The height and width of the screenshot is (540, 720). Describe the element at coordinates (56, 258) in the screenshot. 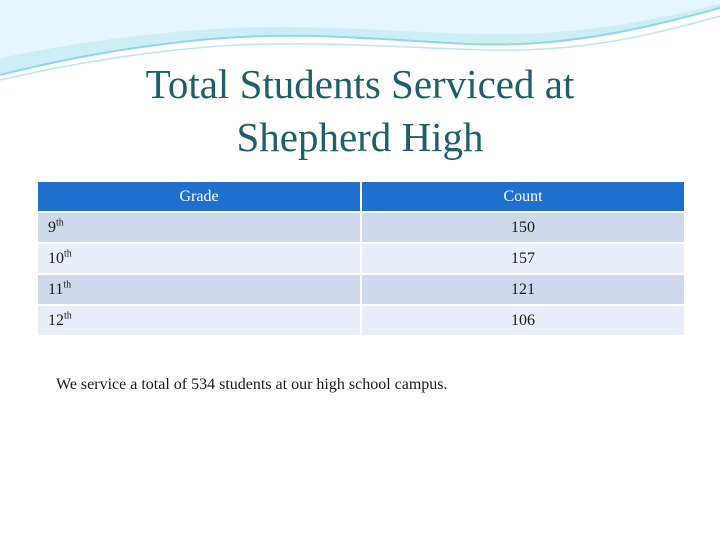

I see `grade-number: 10` at that location.